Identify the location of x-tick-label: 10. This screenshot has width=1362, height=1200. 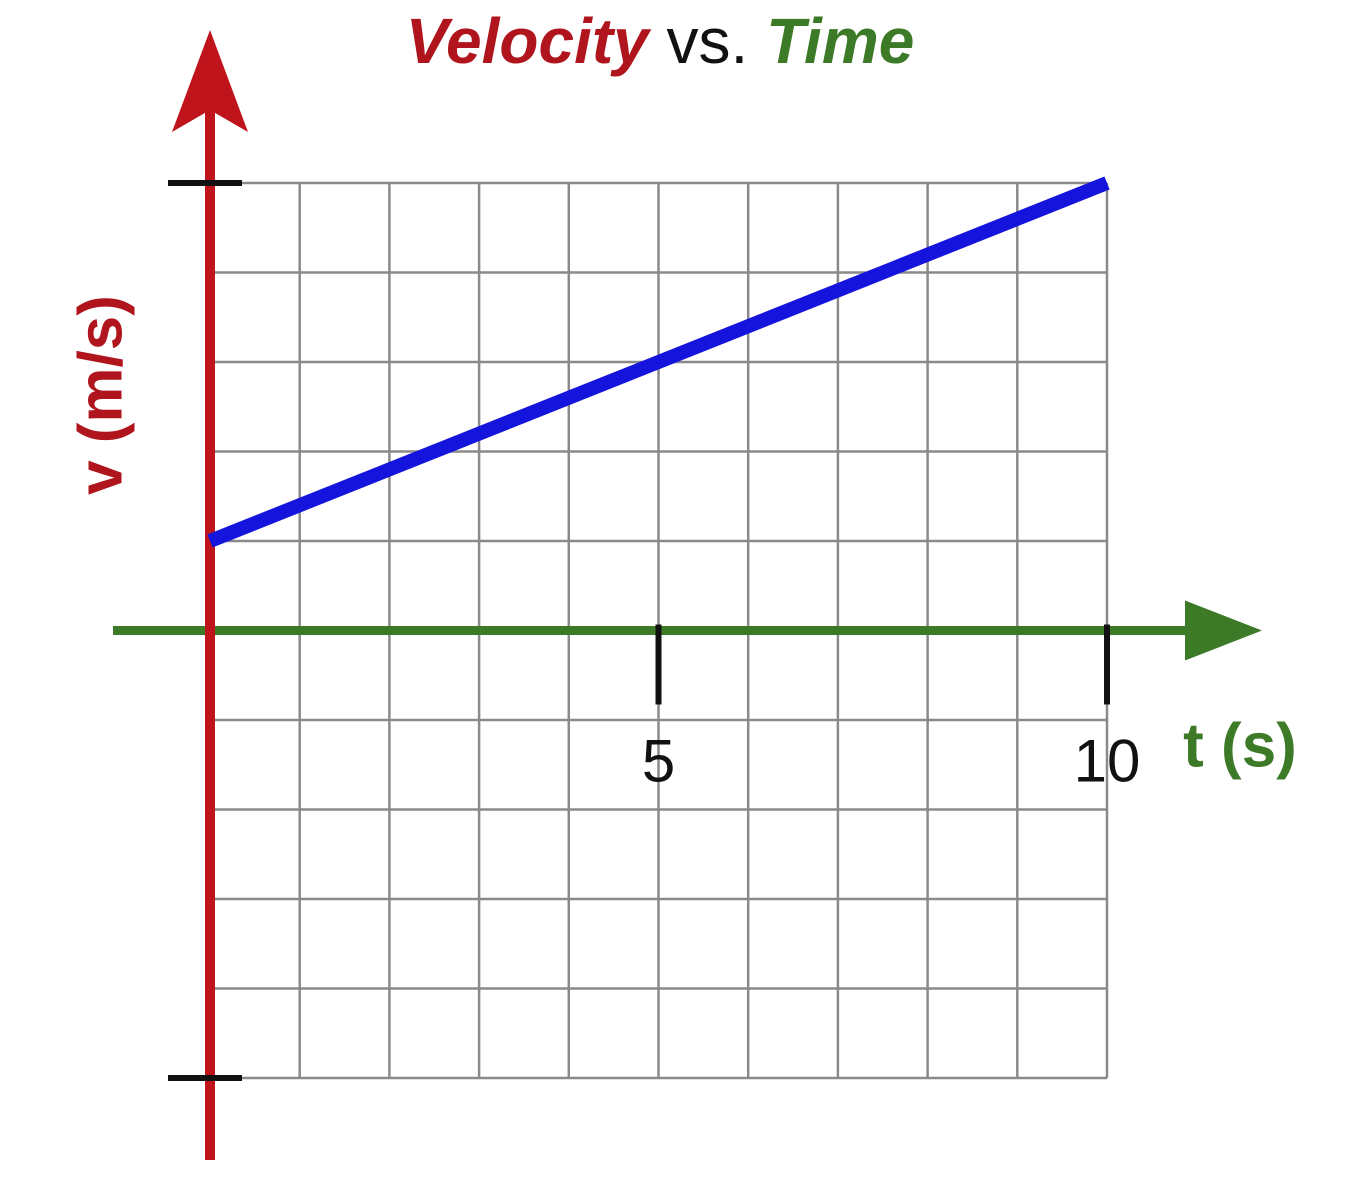
(1107, 760).